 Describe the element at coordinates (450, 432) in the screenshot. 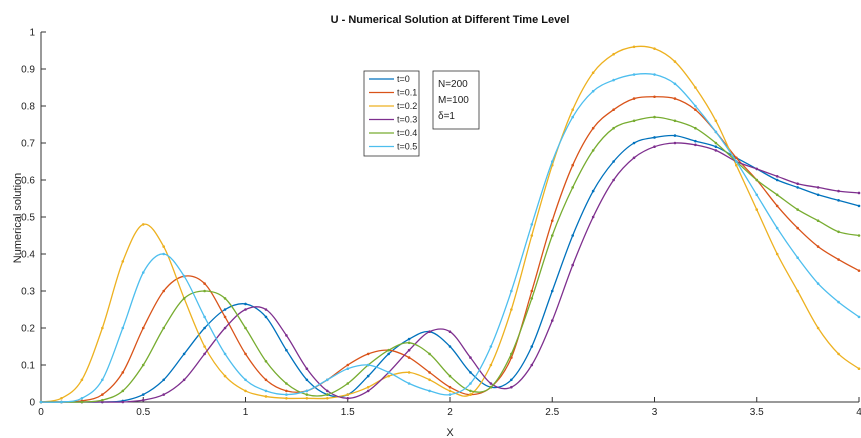

I see `x-axis-label: X` at that location.